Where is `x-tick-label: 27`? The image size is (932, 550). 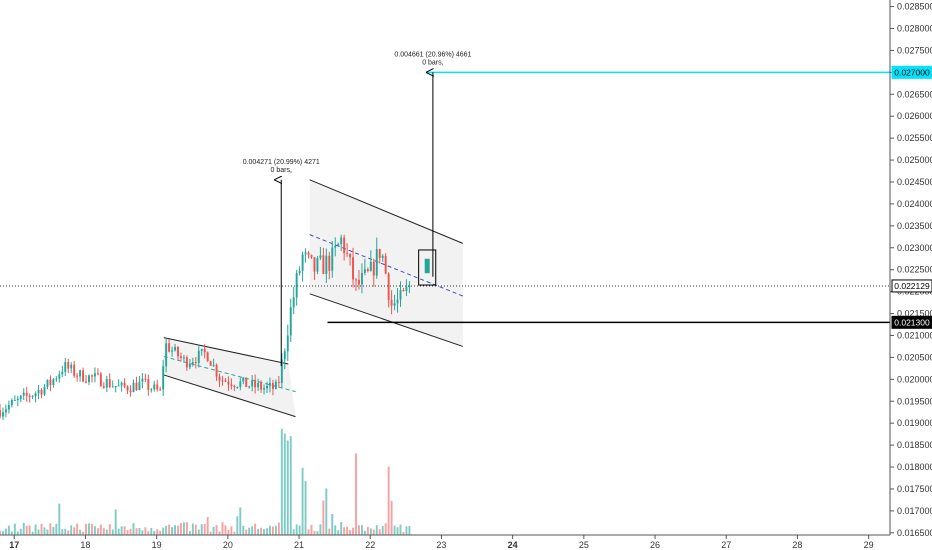
x-tick-label: 27 is located at coordinates (726, 545).